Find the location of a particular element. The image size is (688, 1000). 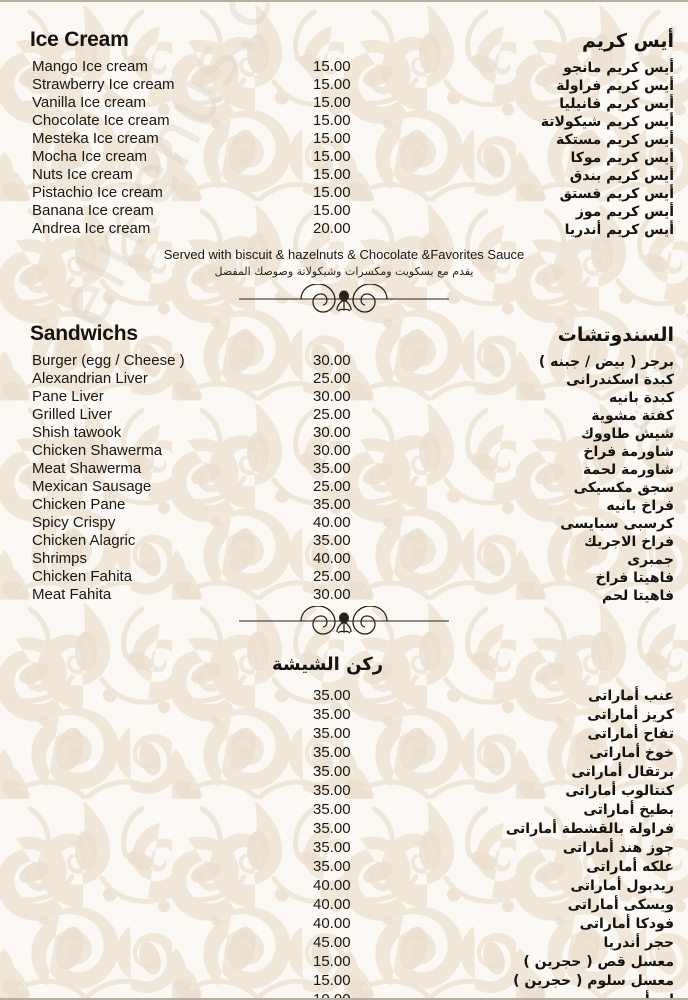

flourish-ornament-icon is located at coordinates (344, 298).